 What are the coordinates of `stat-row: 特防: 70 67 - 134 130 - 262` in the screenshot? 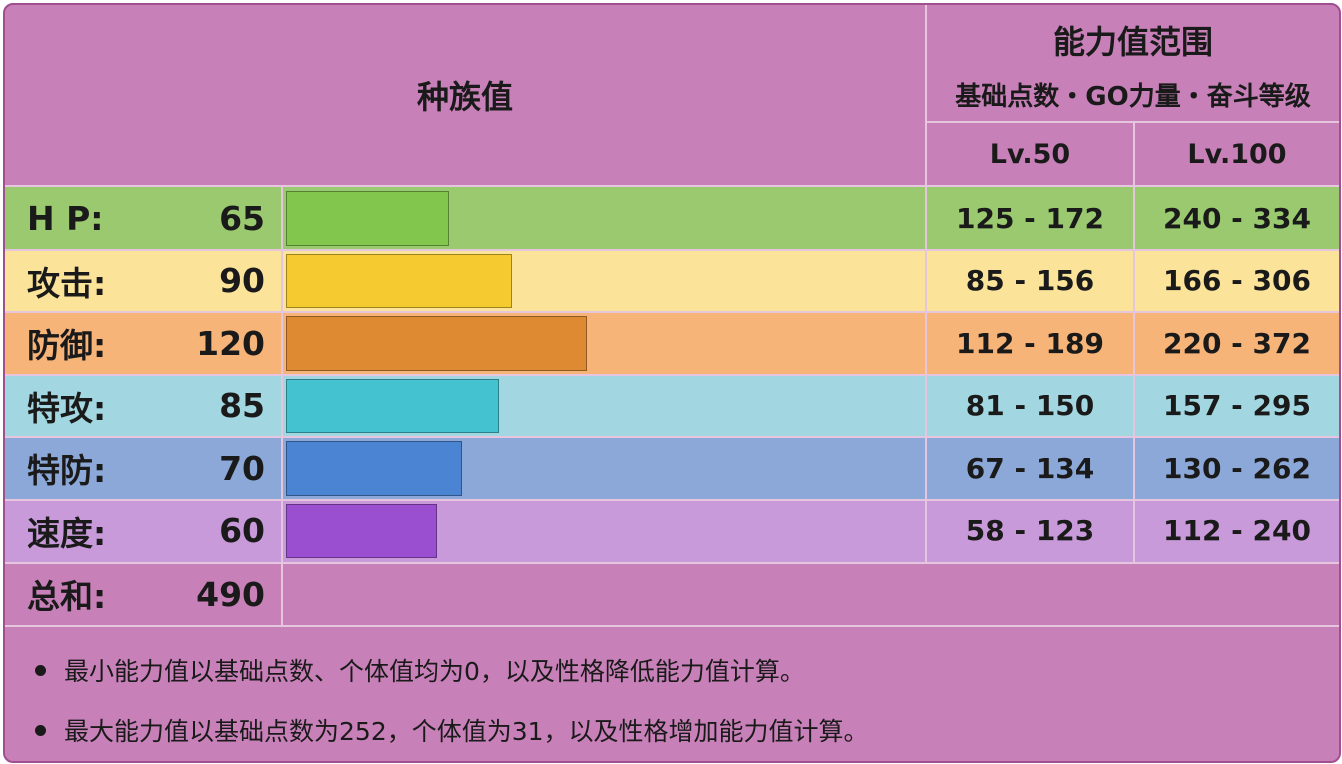 It's located at (672, 468).